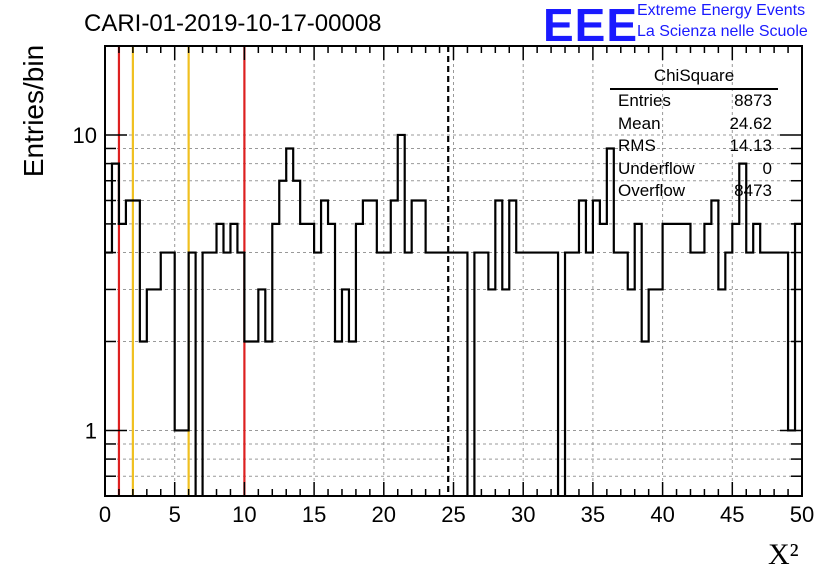 The image size is (836, 572). What do you see at coordinates (85, 135) in the screenshot?
I see `y-tick-label: 10` at bounding box center [85, 135].